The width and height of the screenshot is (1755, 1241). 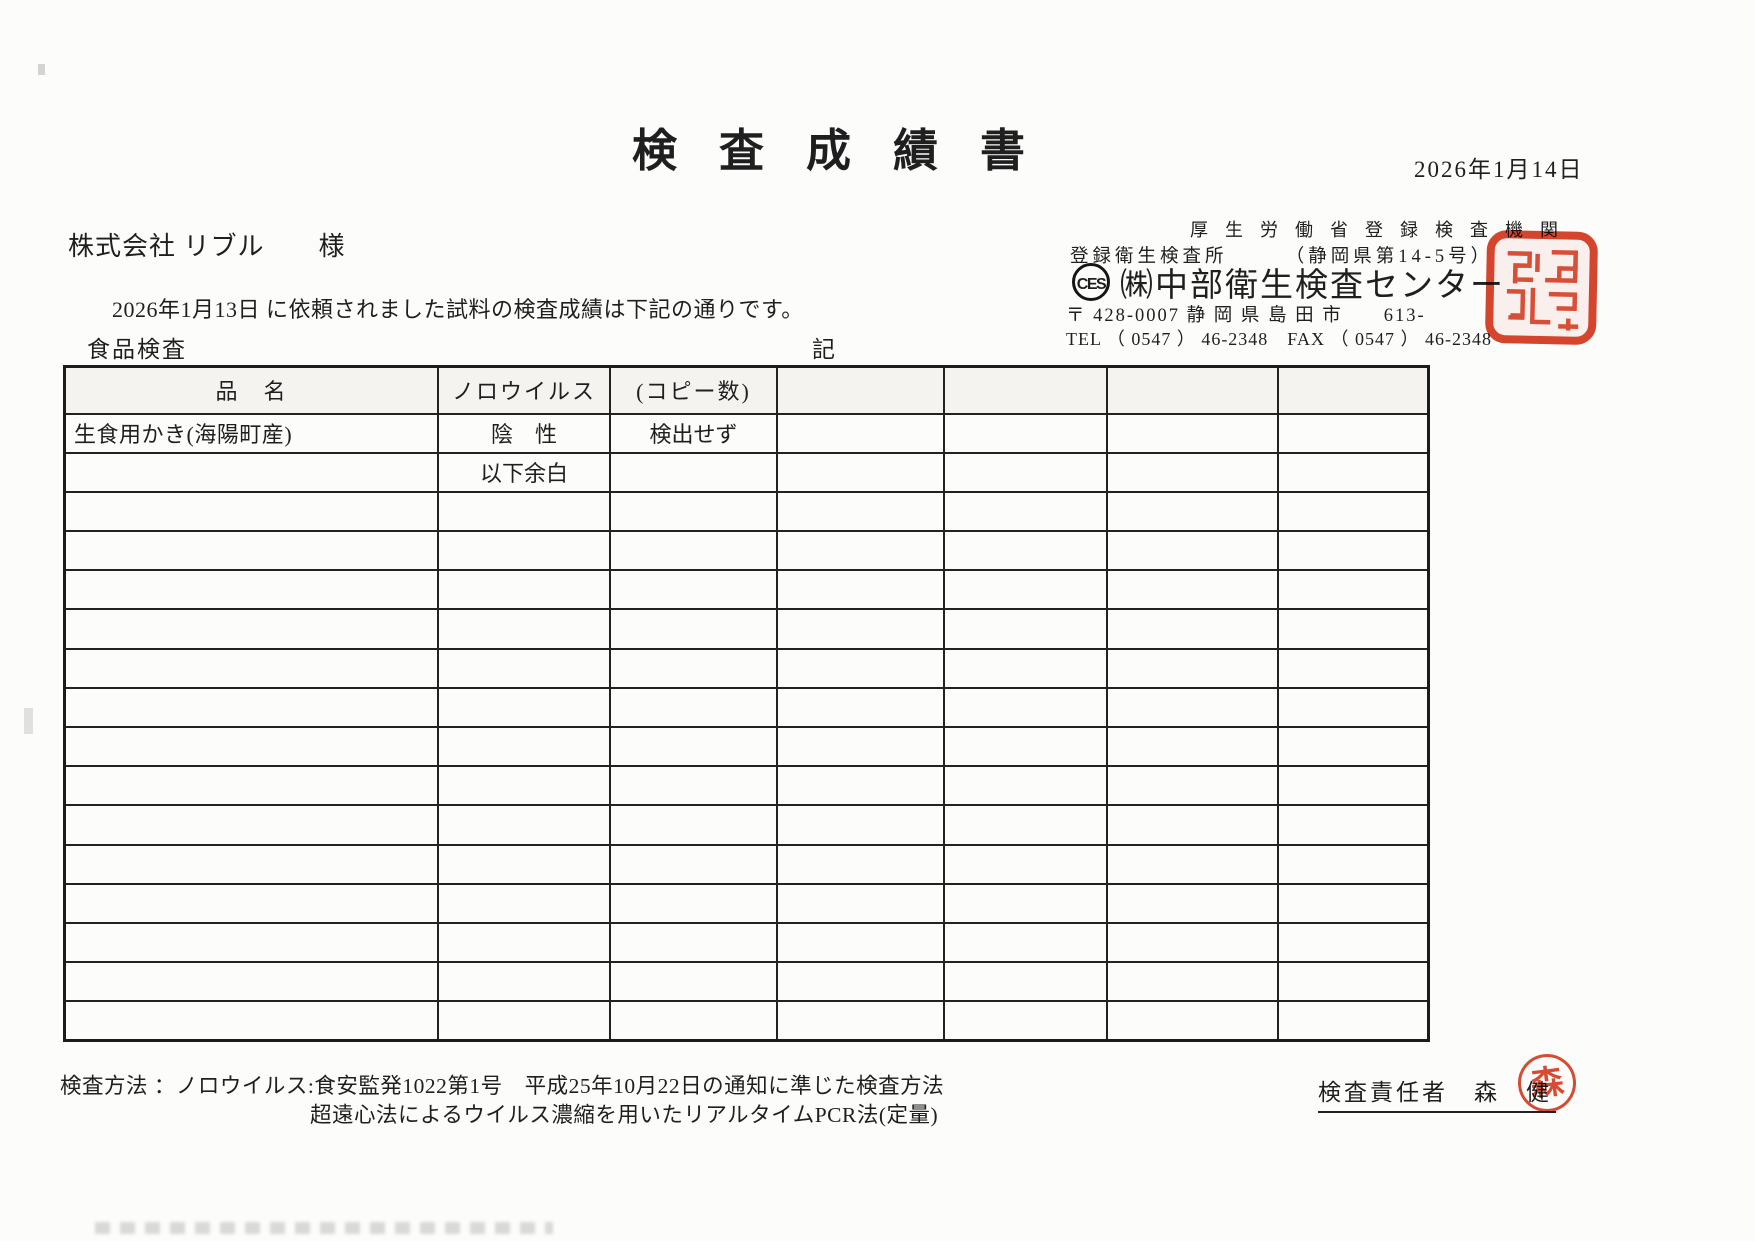 What do you see at coordinates (693, 433) in the screenshot?
I see `table-cell: 検出せず` at bounding box center [693, 433].